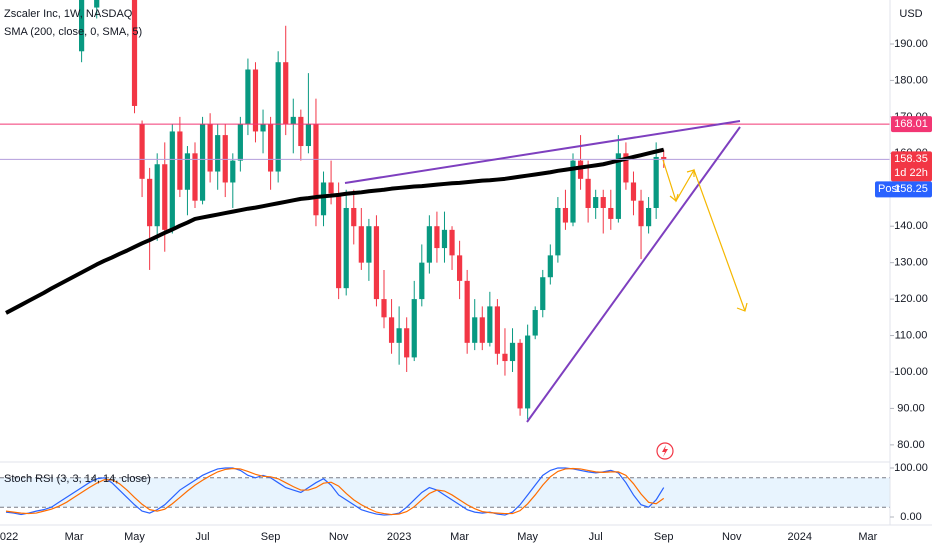 This screenshot has width=932, height=550. I want to click on price-label: 158.35, so click(911, 159).